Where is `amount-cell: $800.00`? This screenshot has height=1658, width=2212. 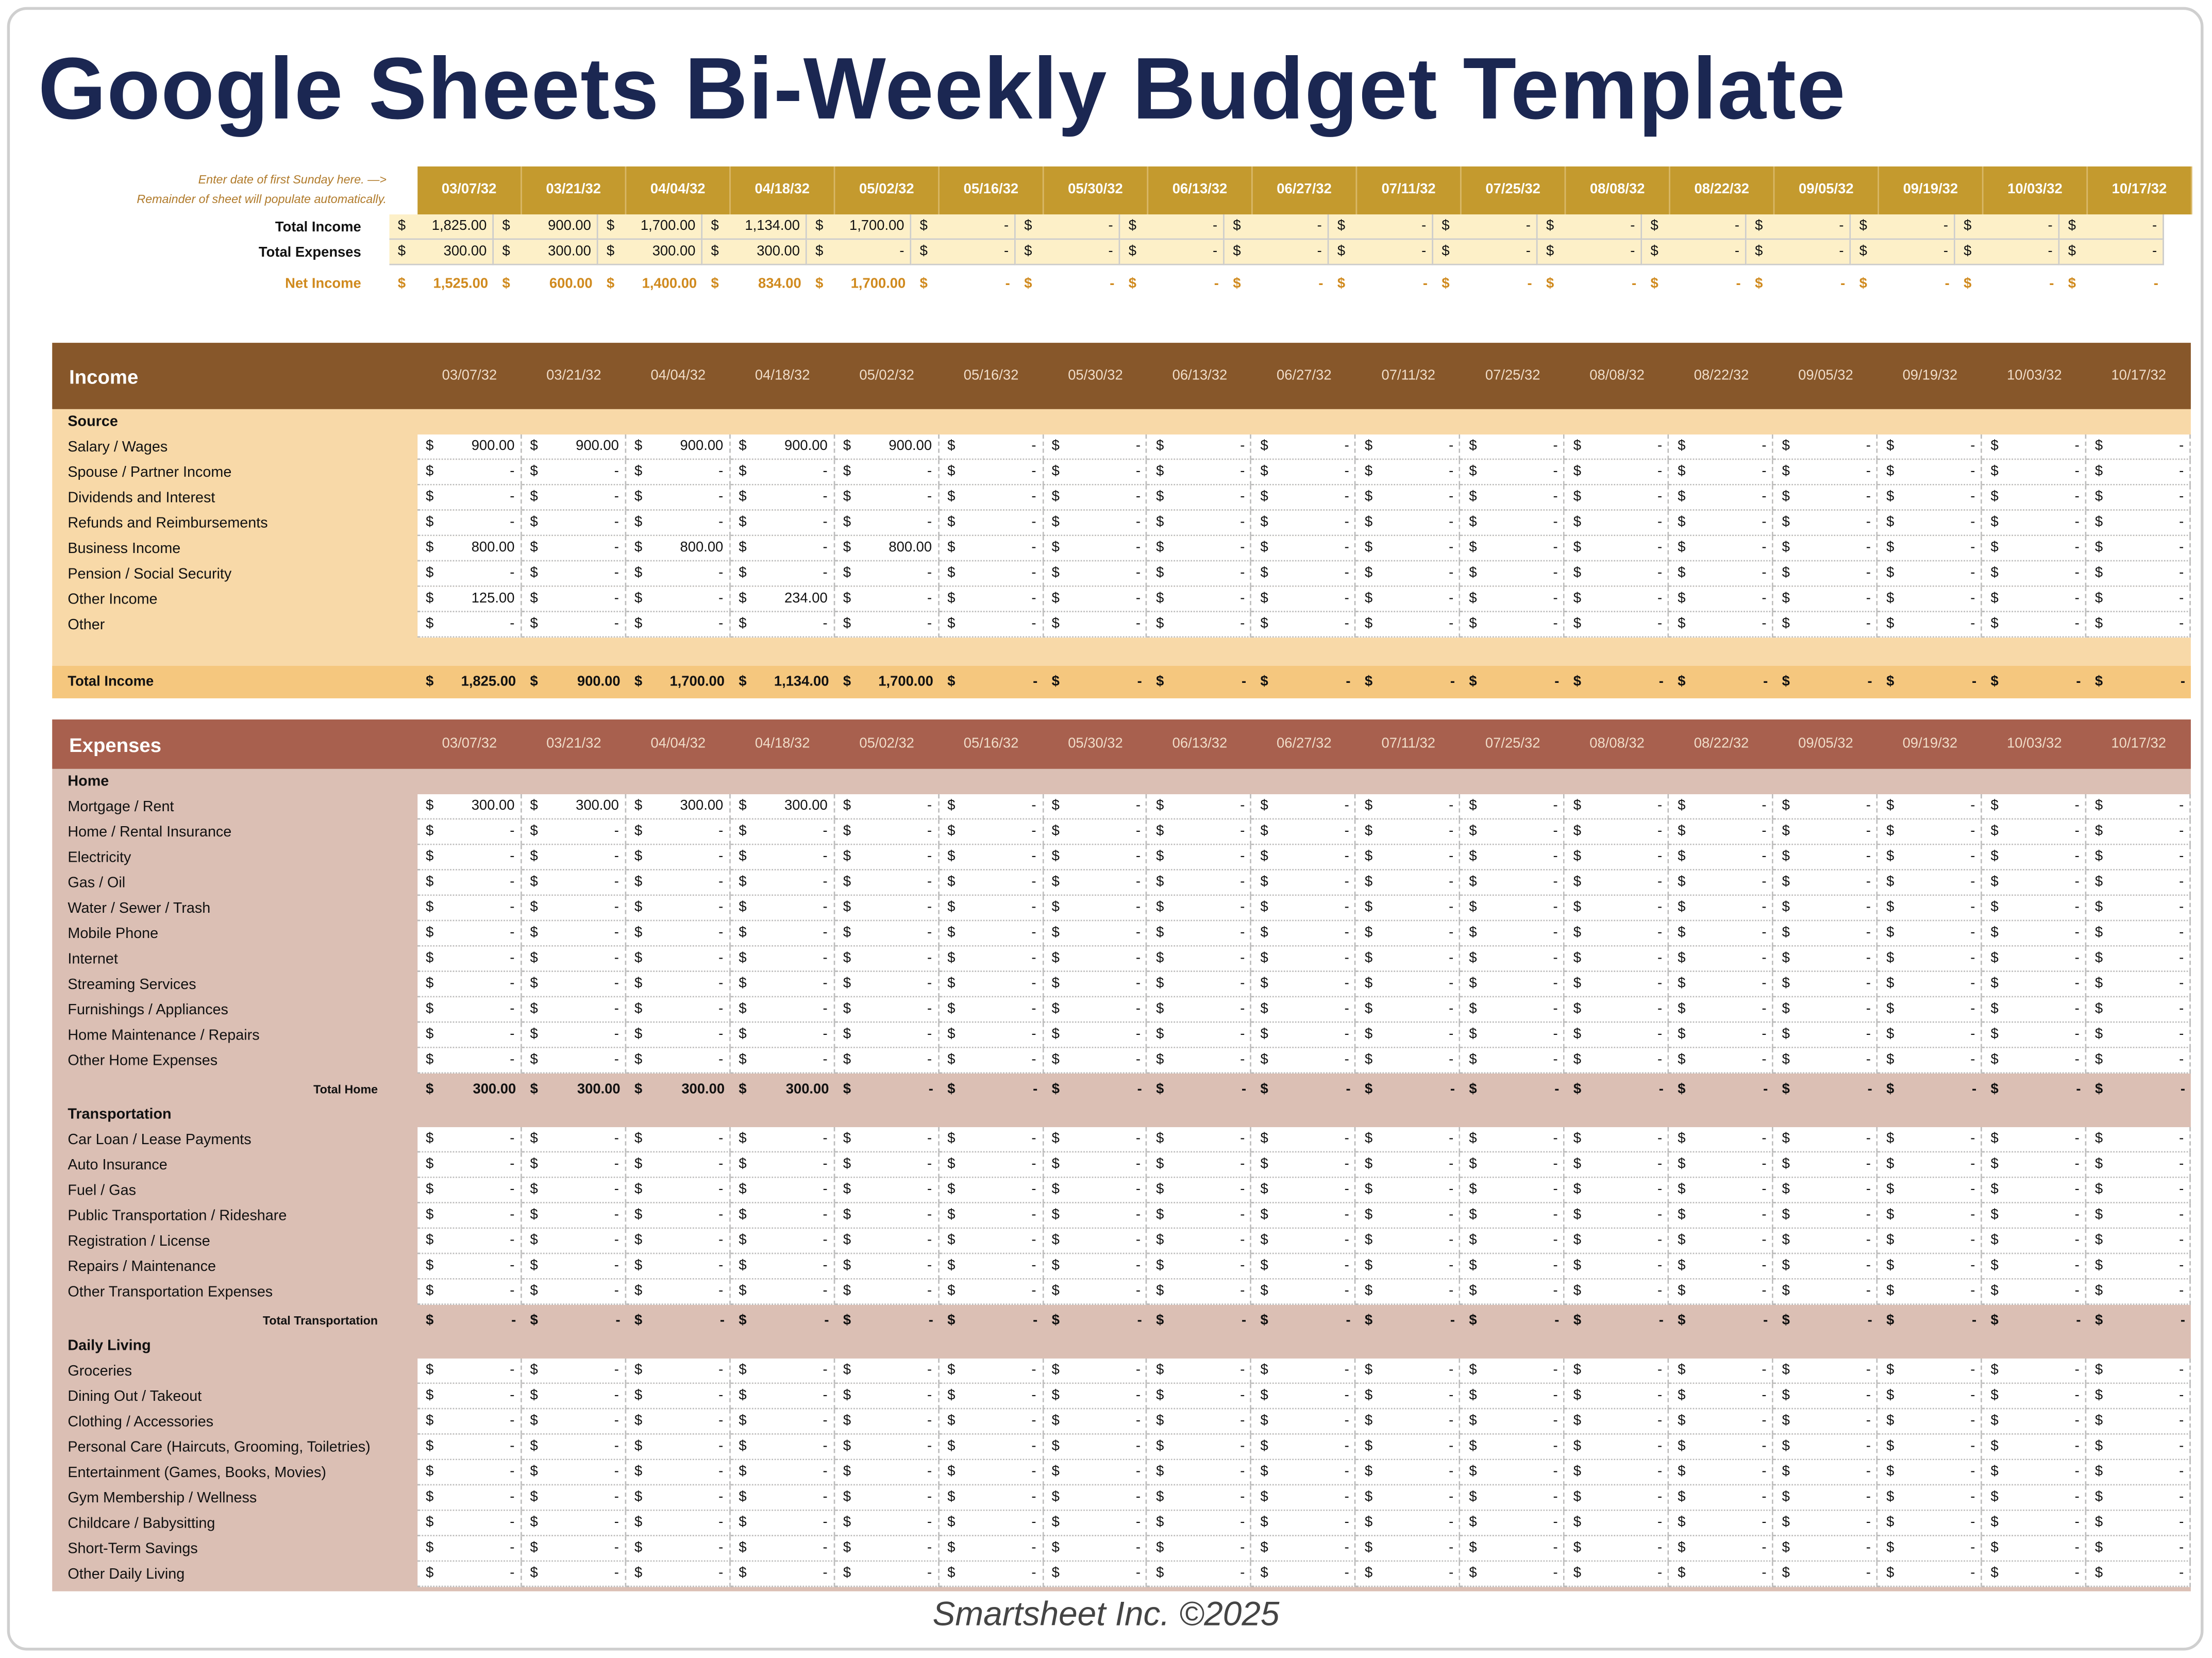 amount-cell: $800.00 is located at coordinates (678, 549).